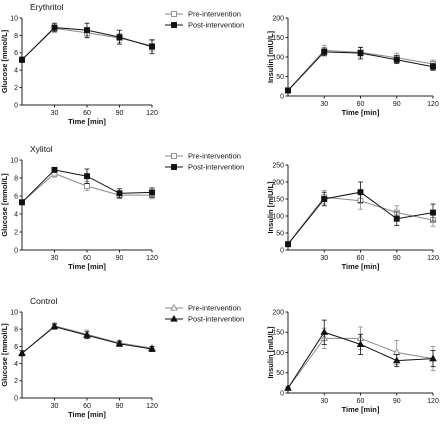 This screenshot has height=425, width=440. I want to click on panel-title: Control, so click(44, 301).